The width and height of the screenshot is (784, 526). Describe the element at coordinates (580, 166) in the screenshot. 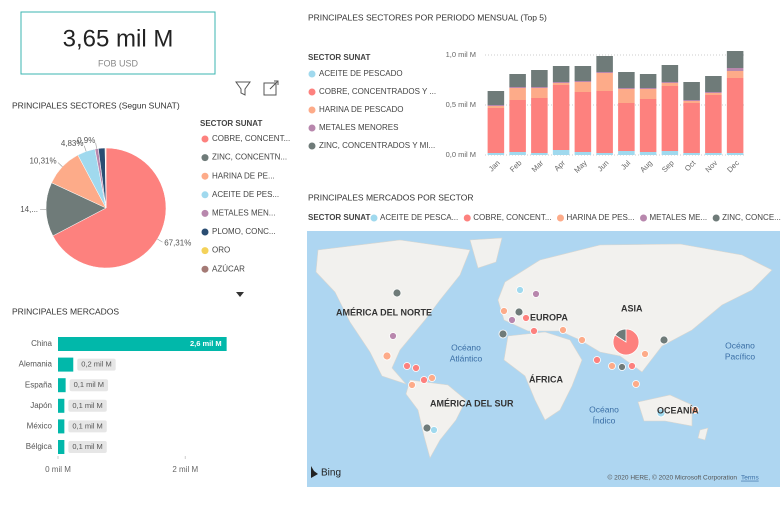

I see `x-tick-label: May` at that location.